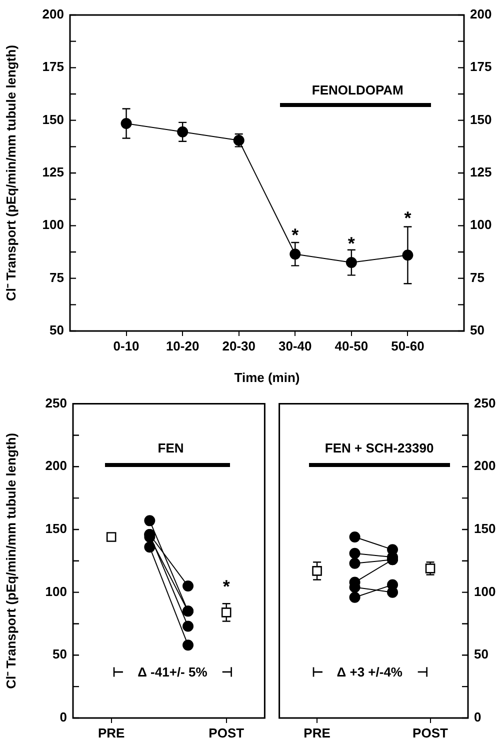  Describe the element at coordinates (57, 277) in the screenshot. I see `y-tick-label: 75` at that location.